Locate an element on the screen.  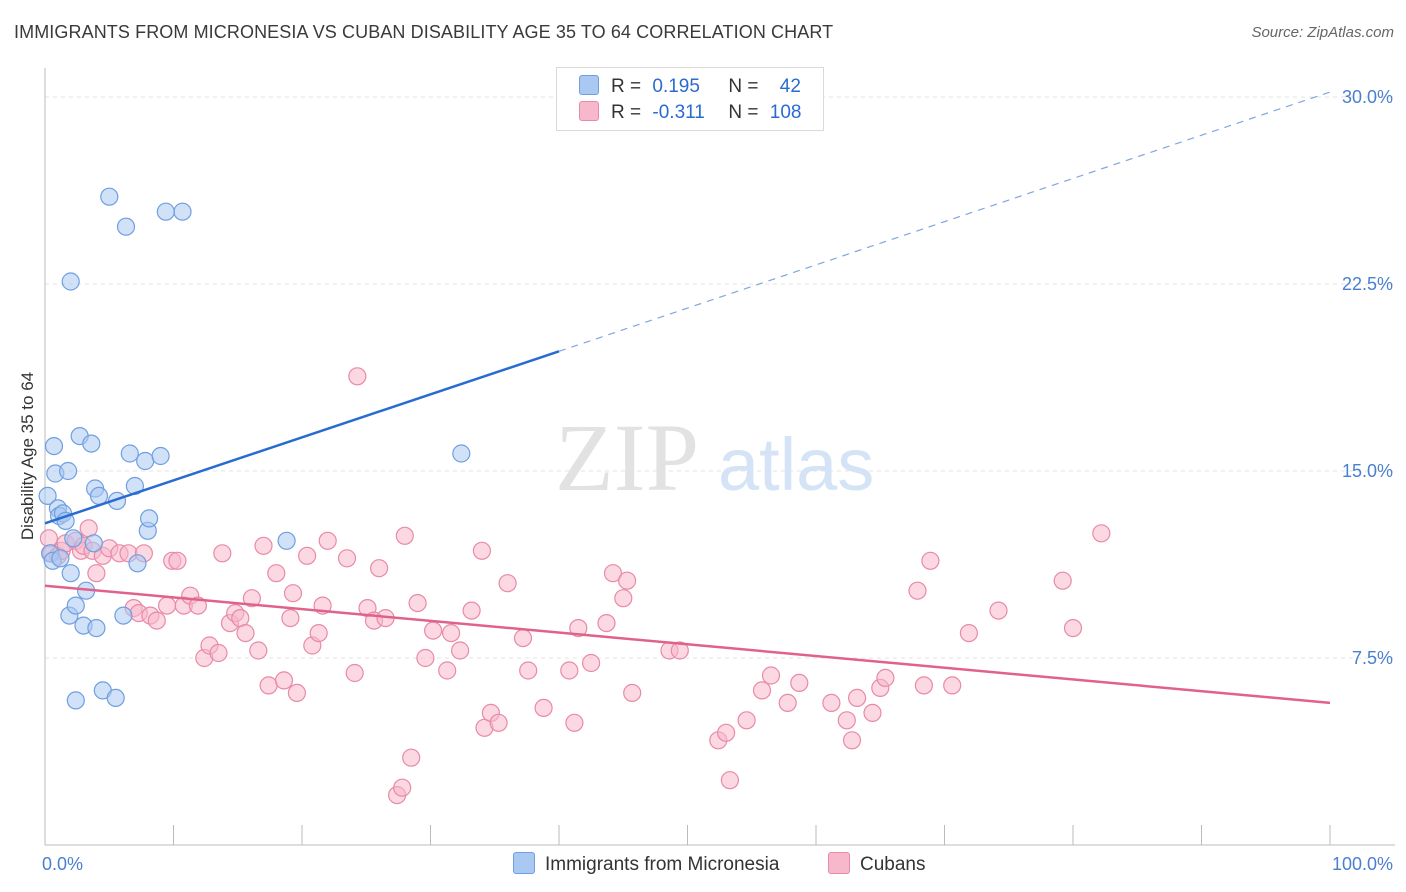
series-legend-swatch is located at coordinates (524, 863).